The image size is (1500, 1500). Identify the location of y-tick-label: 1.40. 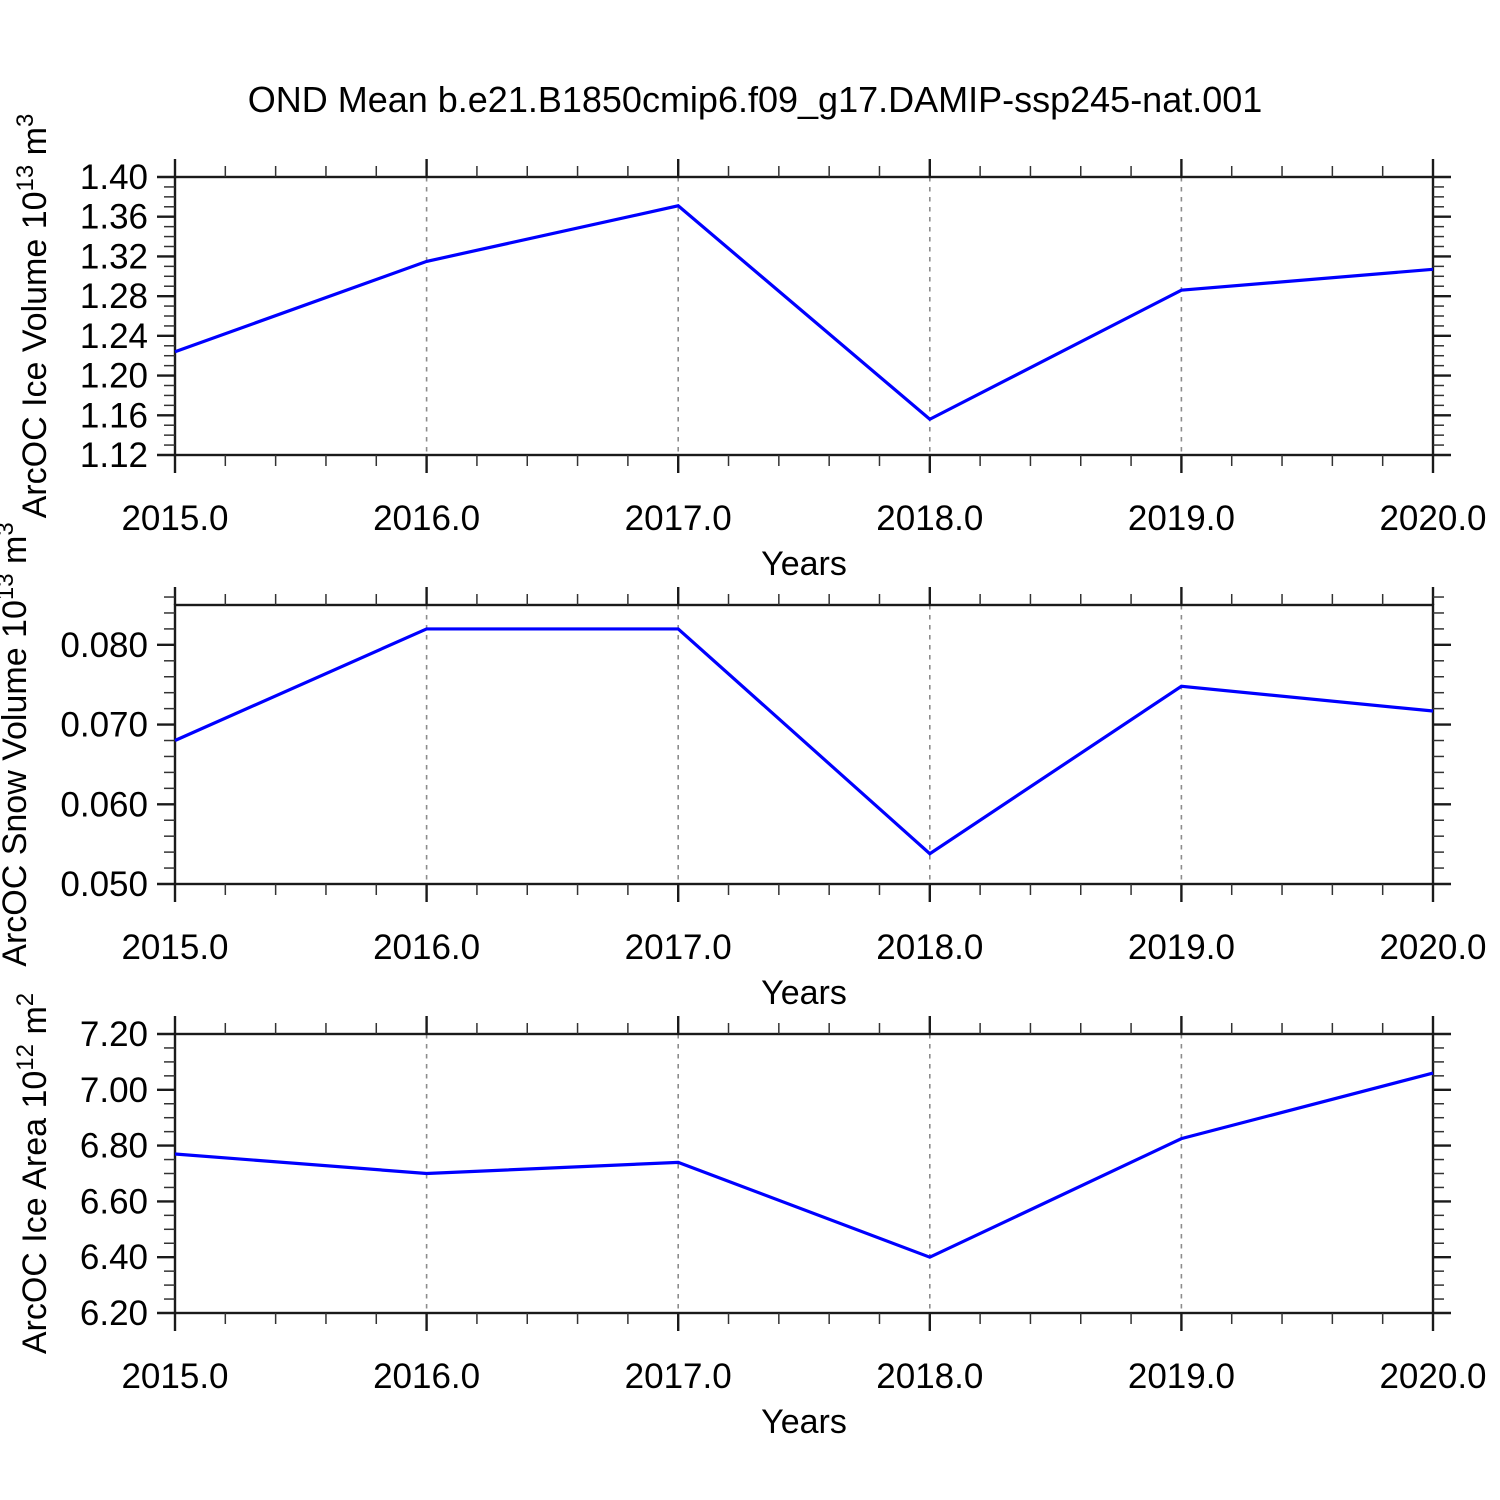
(114, 177).